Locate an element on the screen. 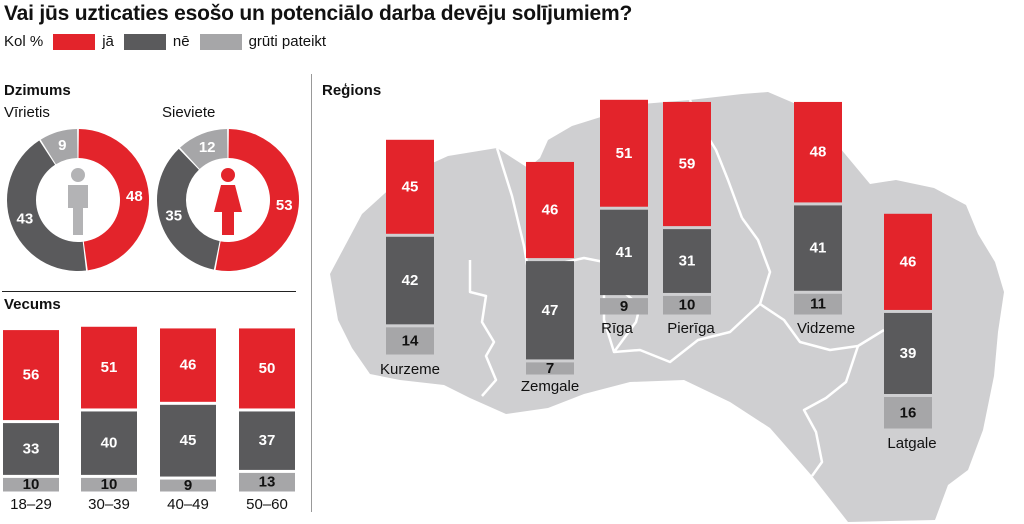  gender-label-male: Vīrietis is located at coordinates (27, 112).